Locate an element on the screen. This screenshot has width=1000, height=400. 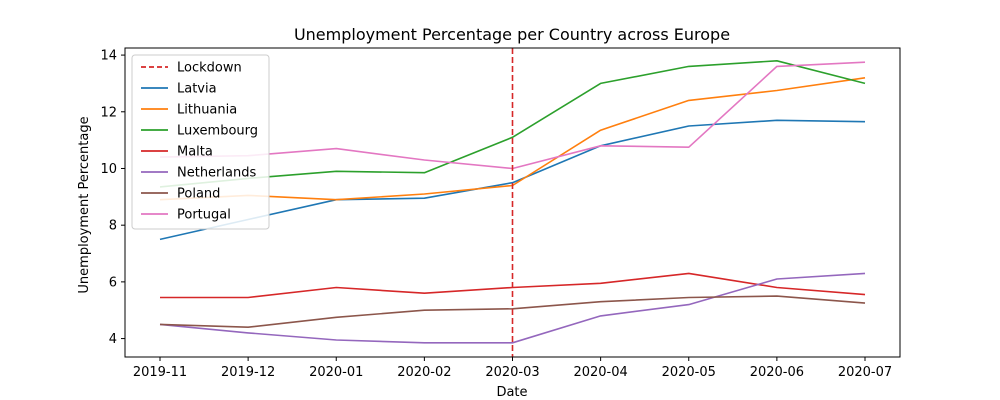
y-tick-label: 4 is located at coordinates (113, 339).